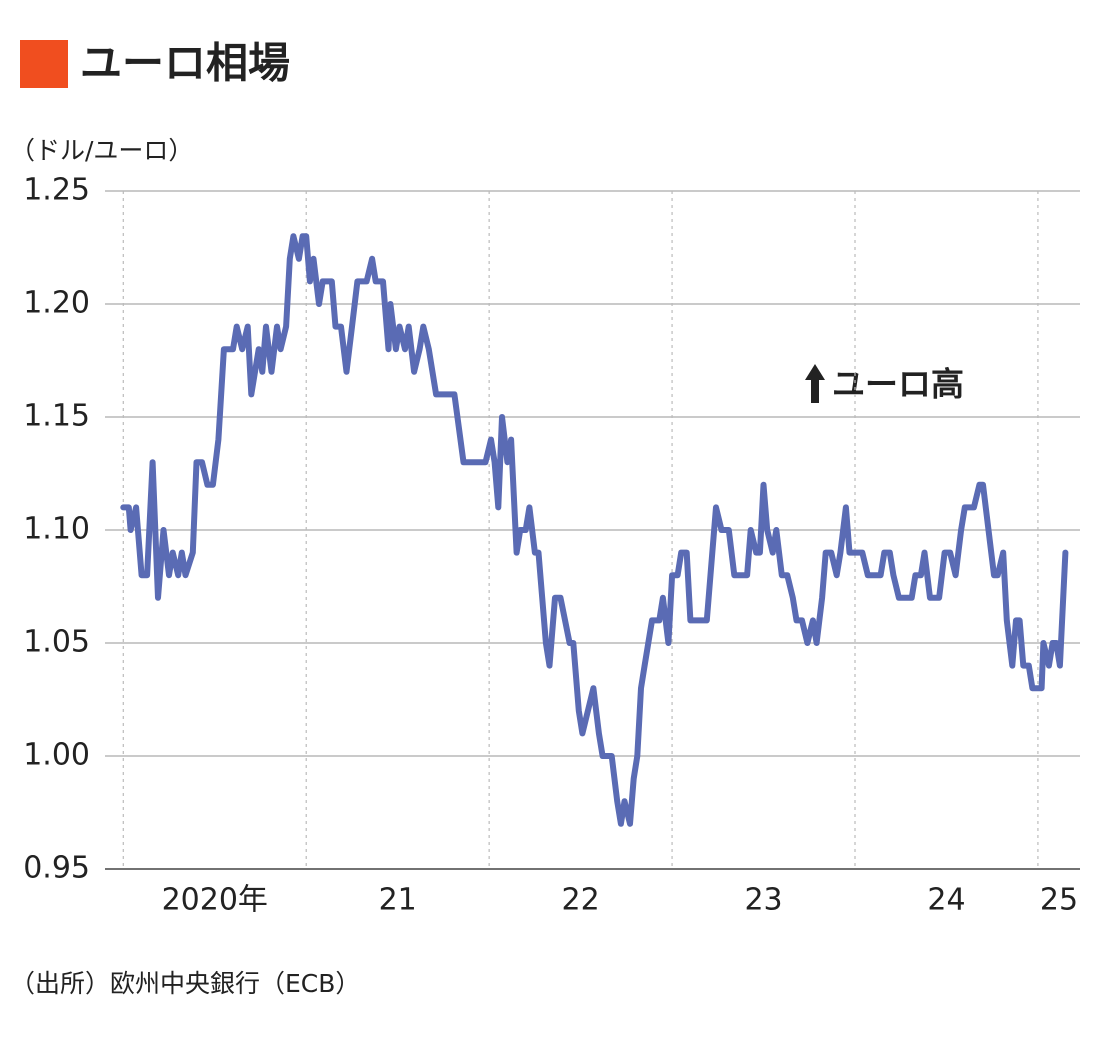 The height and width of the screenshot is (1038, 1100). What do you see at coordinates (56, 416) in the screenshot?
I see `y-tick-label: 1.15` at bounding box center [56, 416].